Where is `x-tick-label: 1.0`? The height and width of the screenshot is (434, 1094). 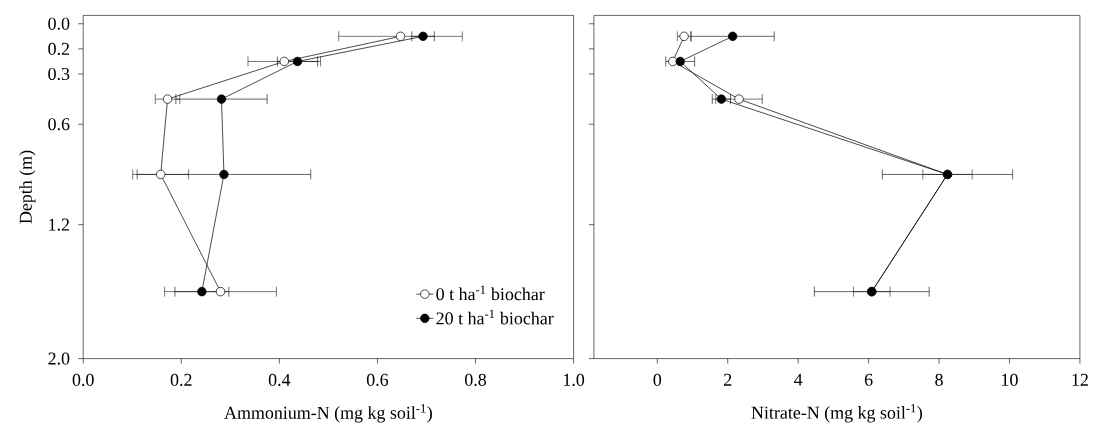
x-tick-label: 1.0 is located at coordinates (574, 379).